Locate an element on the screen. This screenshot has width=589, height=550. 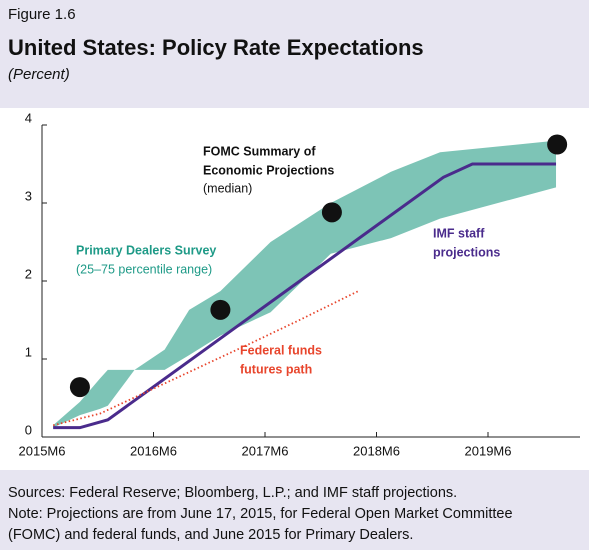
y-tick-label: 4 is located at coordinates (28, 117).